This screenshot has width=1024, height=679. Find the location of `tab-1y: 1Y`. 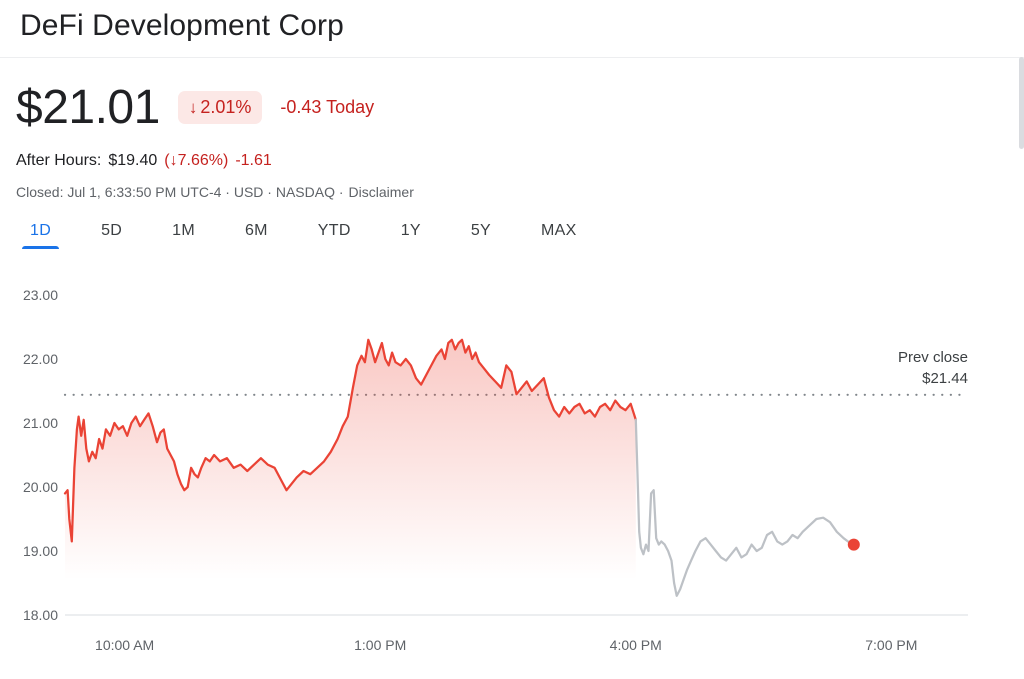

tab-1y: 1Y is located at coordinates (411, 235).